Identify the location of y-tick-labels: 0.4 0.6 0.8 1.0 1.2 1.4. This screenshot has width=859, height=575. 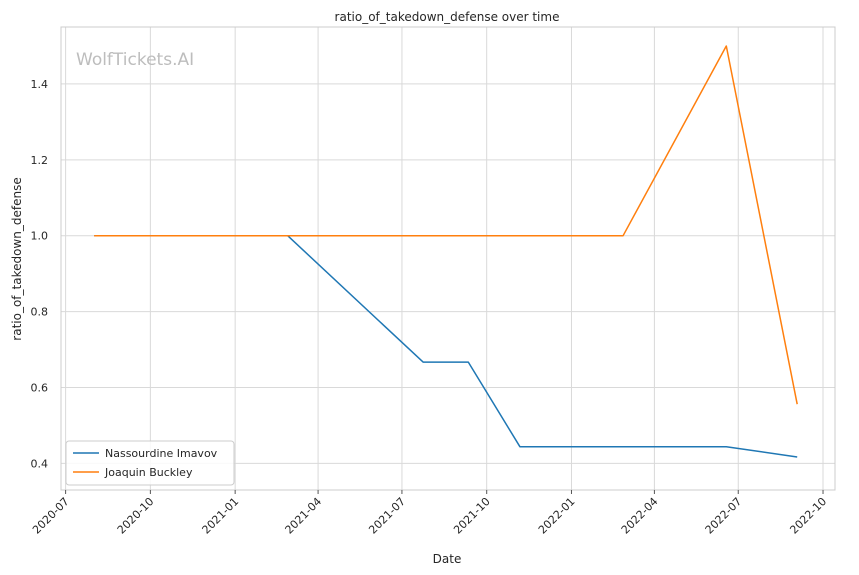
(40, 274).